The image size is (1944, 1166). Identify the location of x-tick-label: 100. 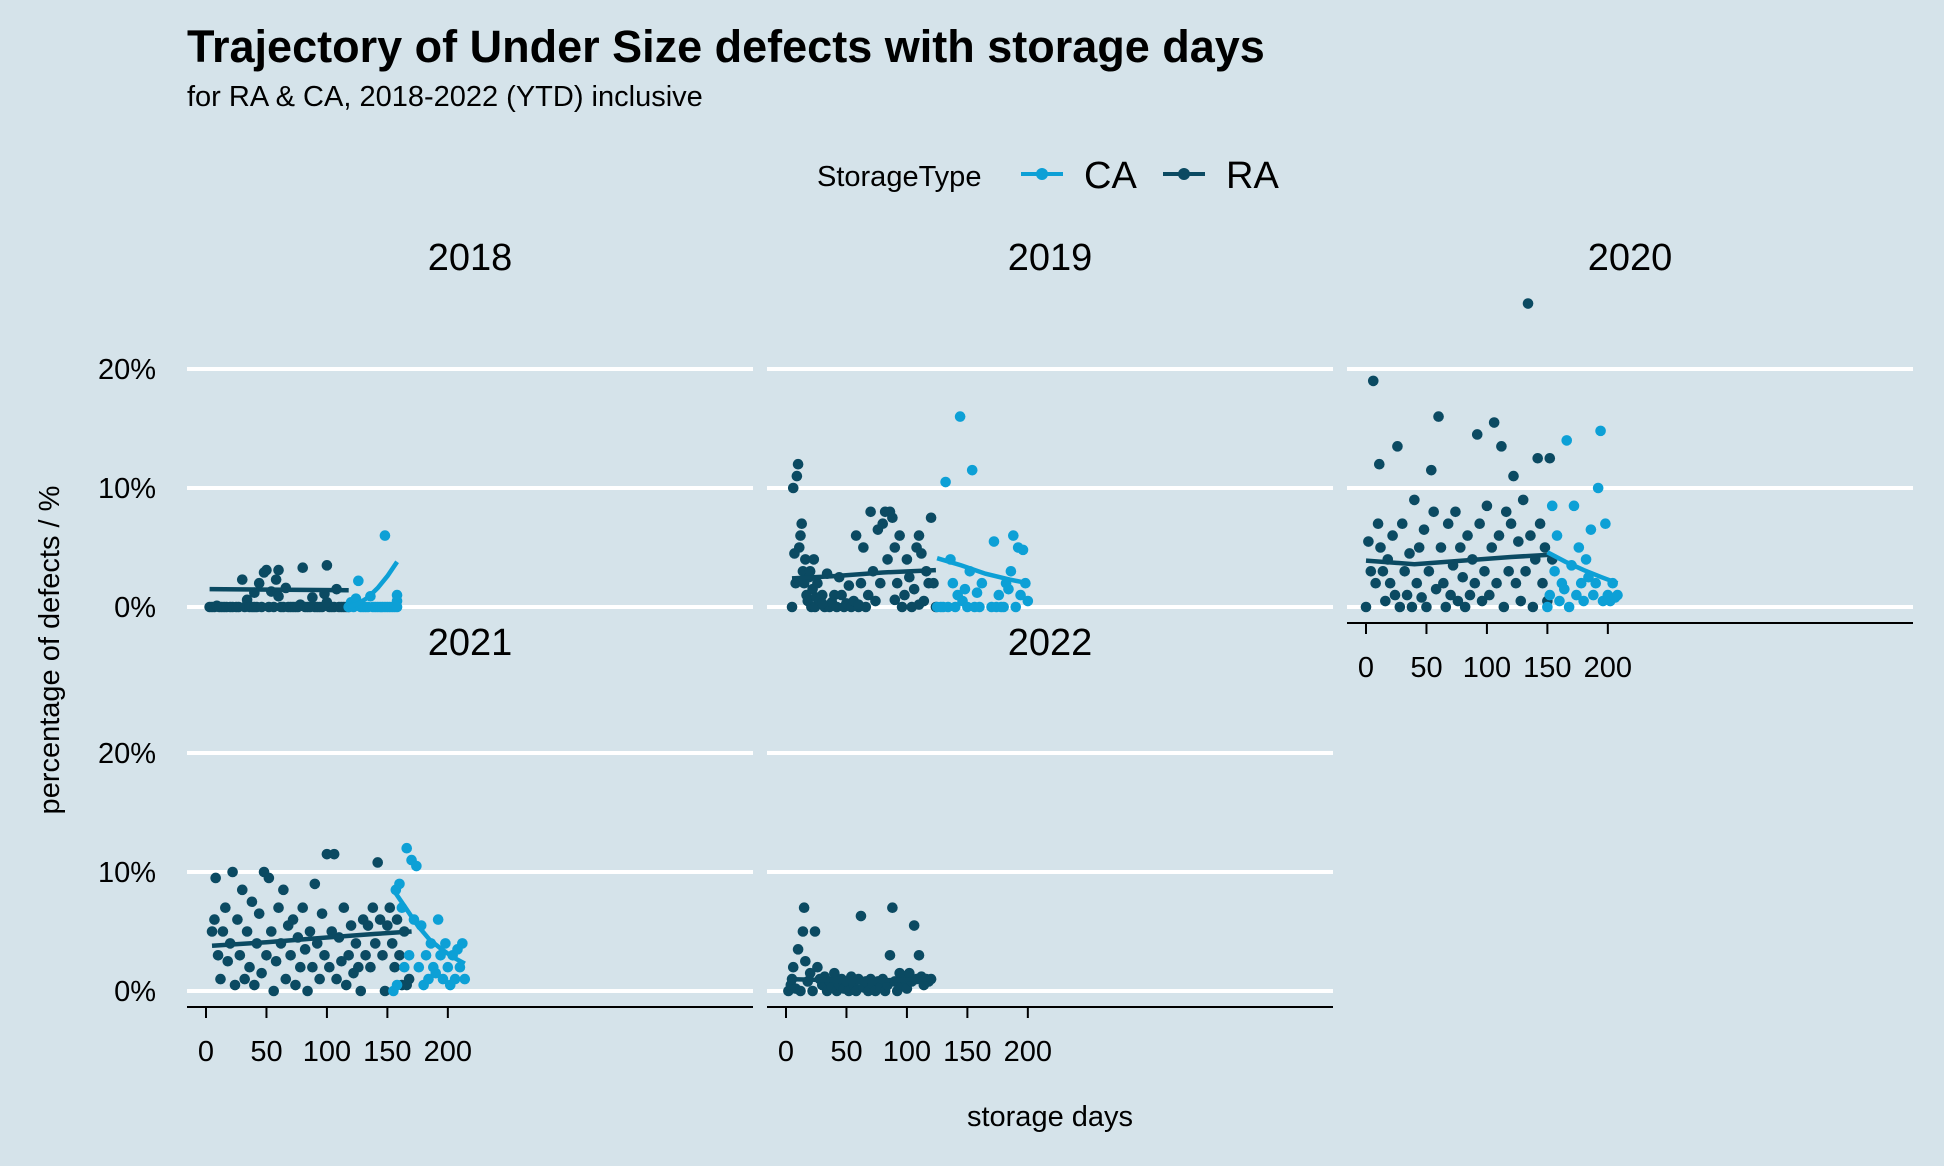
(907, 1052).